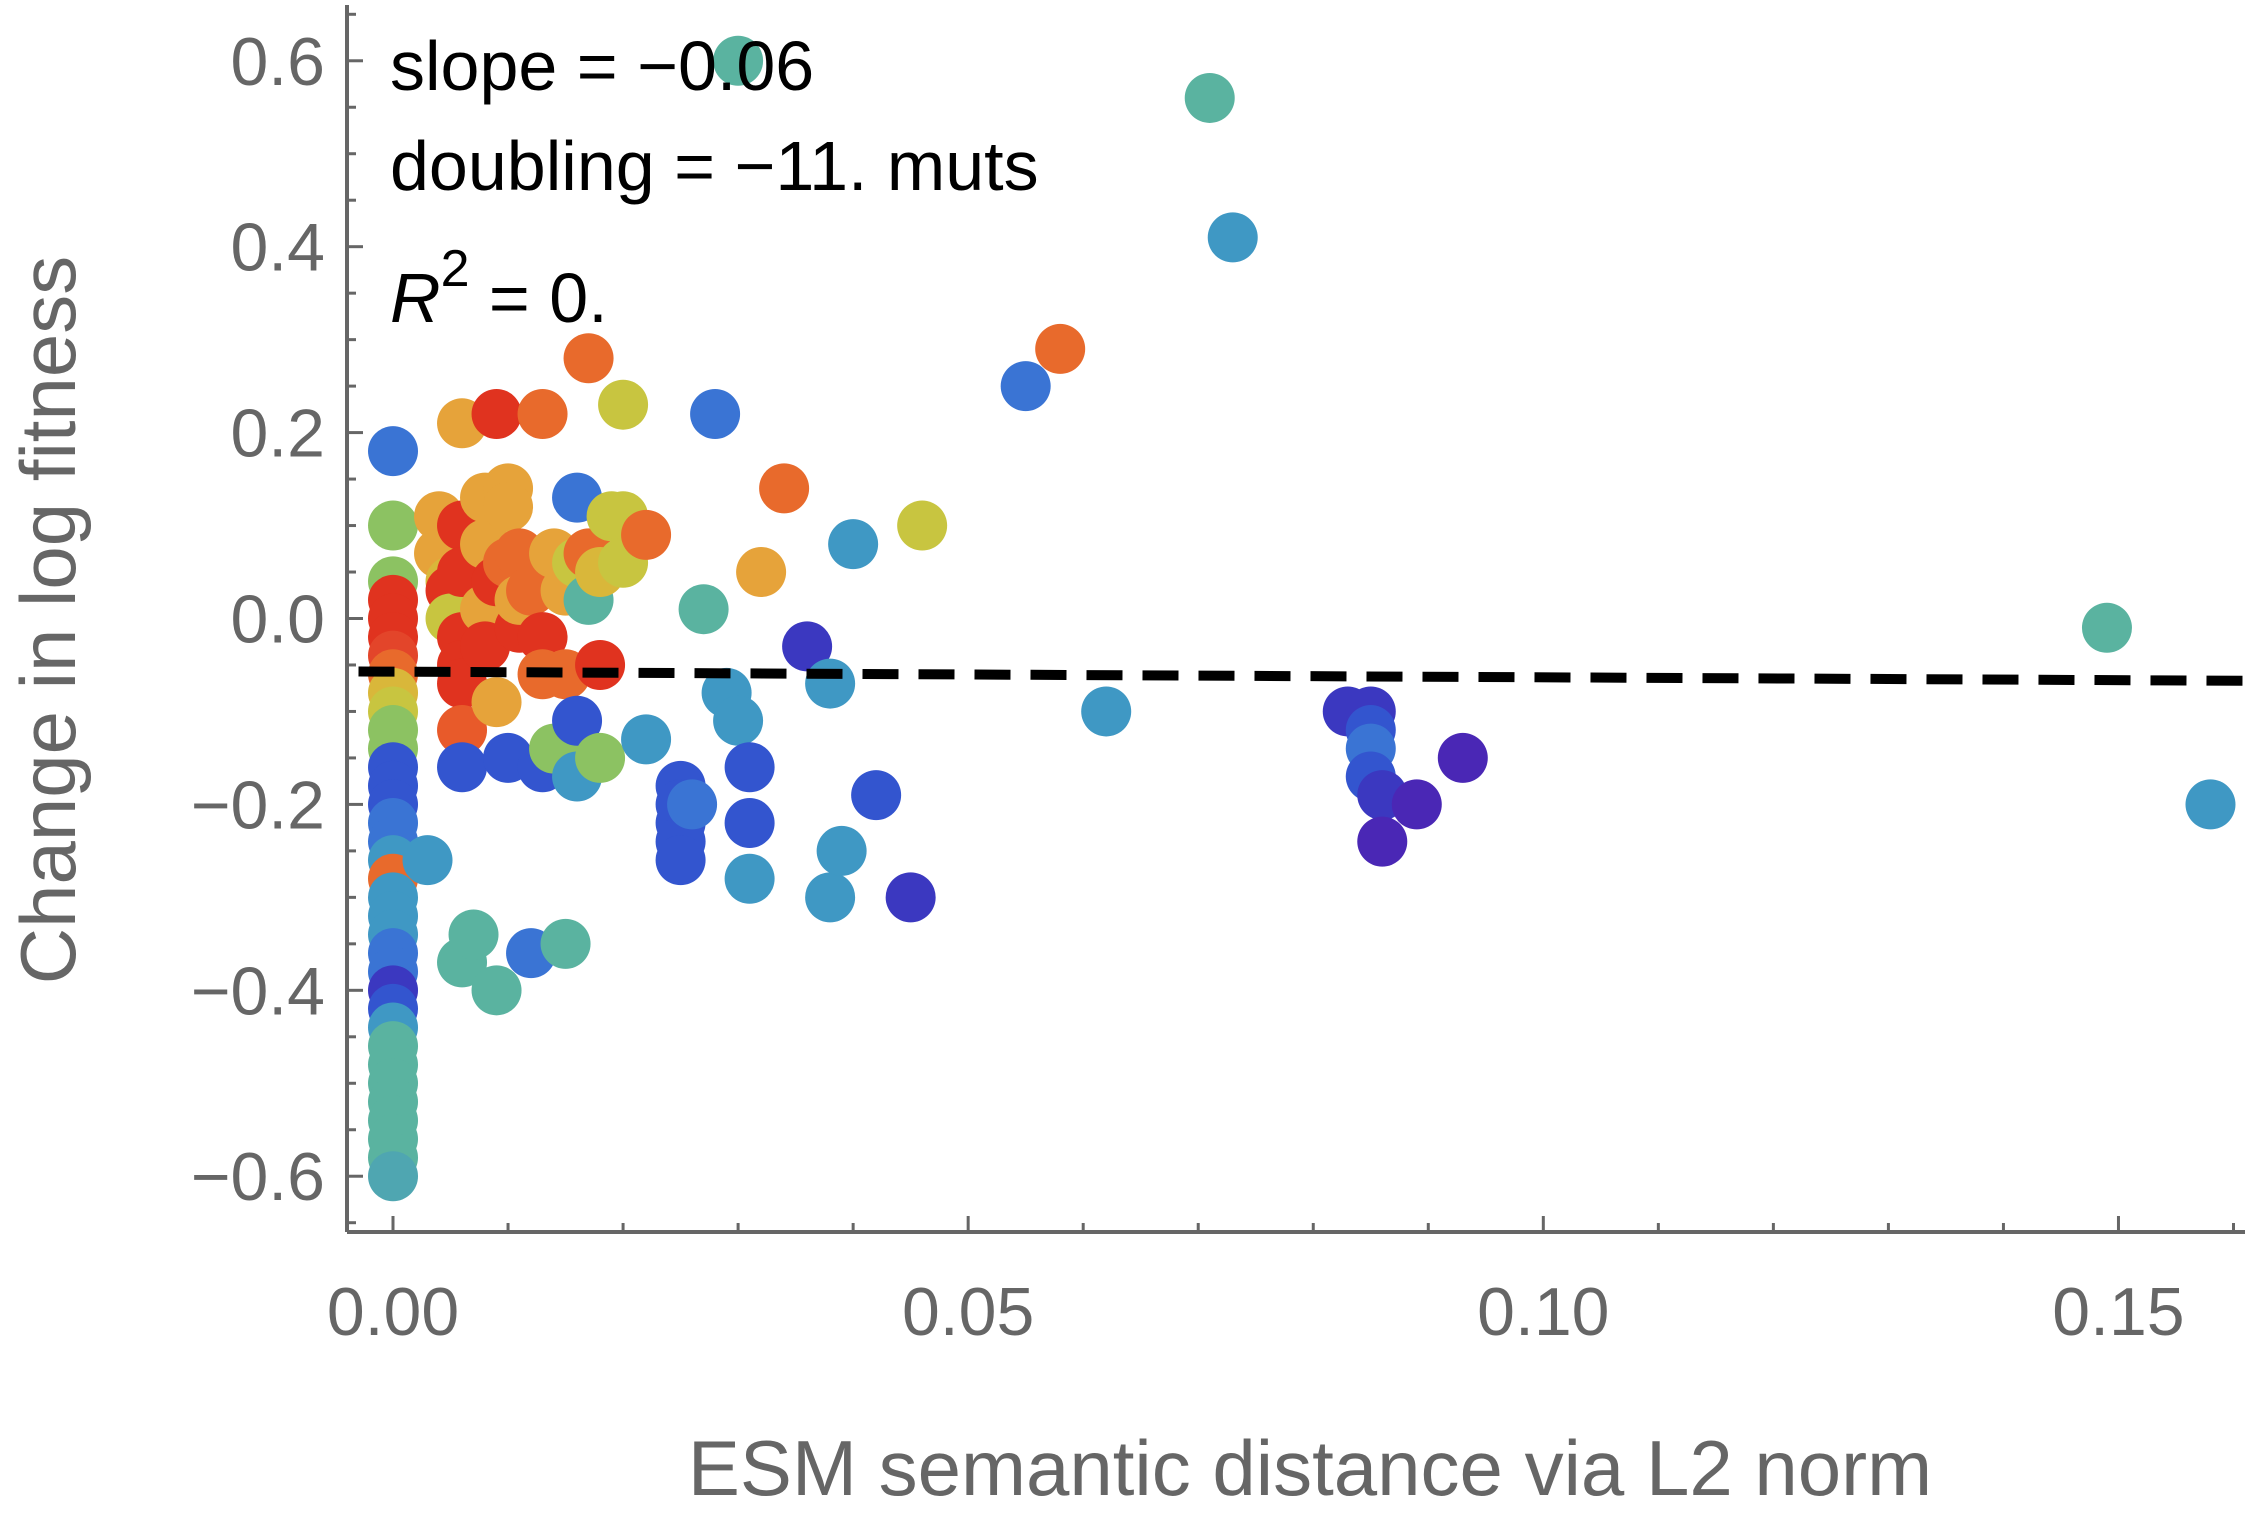 The image size is (2250, 1534). What do you see at coordinates (258, 805) in the screenshot?
I see `y-tick-label: −0.2` at bounding box center [258, 805].